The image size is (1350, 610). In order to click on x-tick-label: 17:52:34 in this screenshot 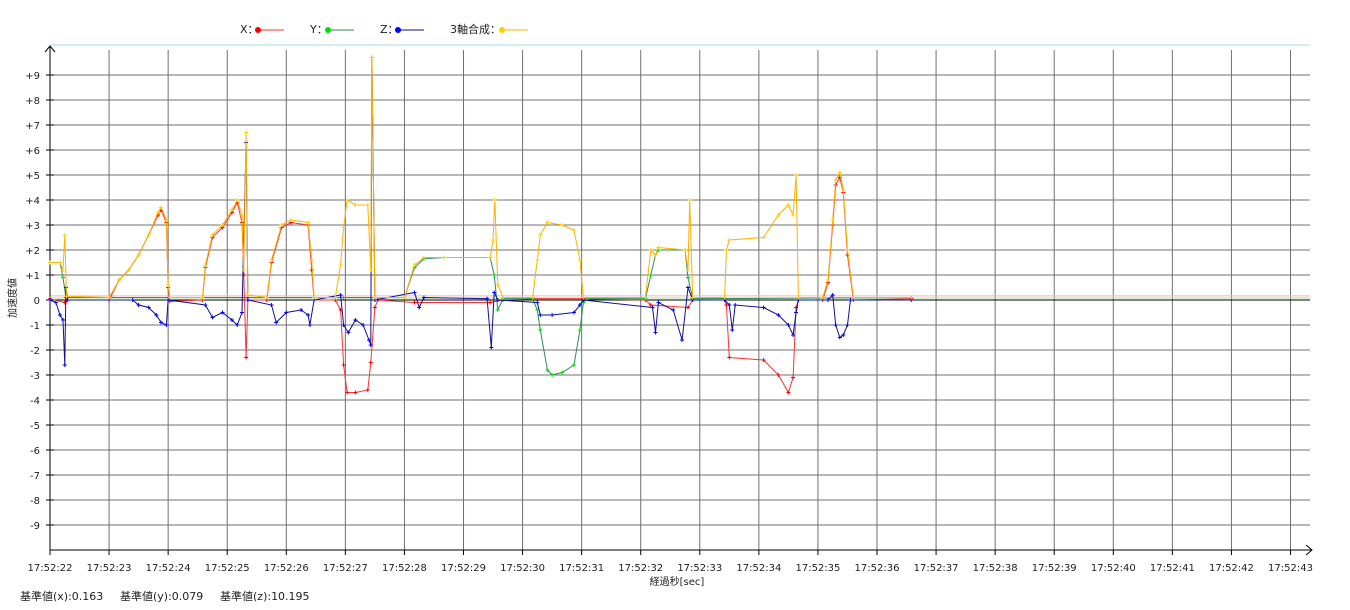, I will do `click(758, 568)`.